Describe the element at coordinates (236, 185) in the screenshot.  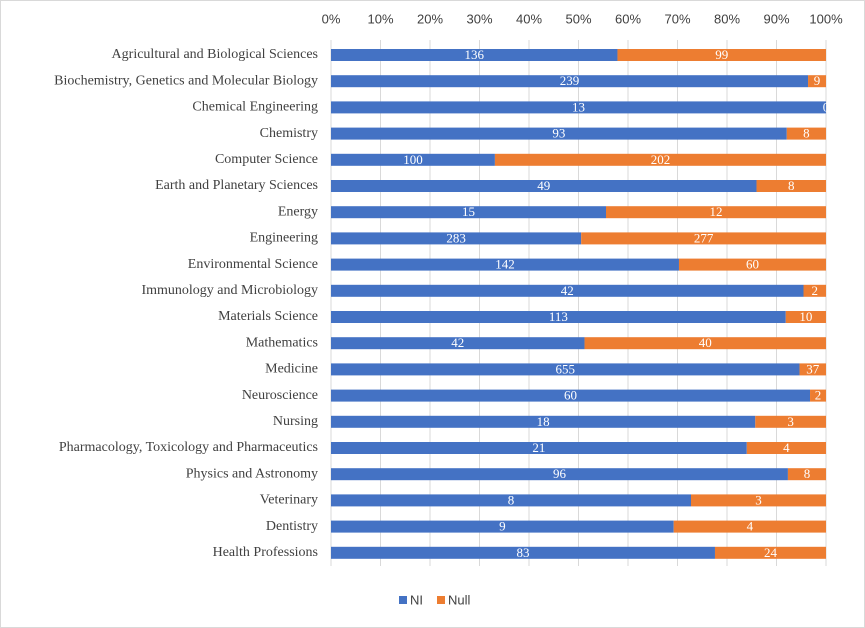
I see `y-tick-label: Earth and Planetary Sciences` at that location.